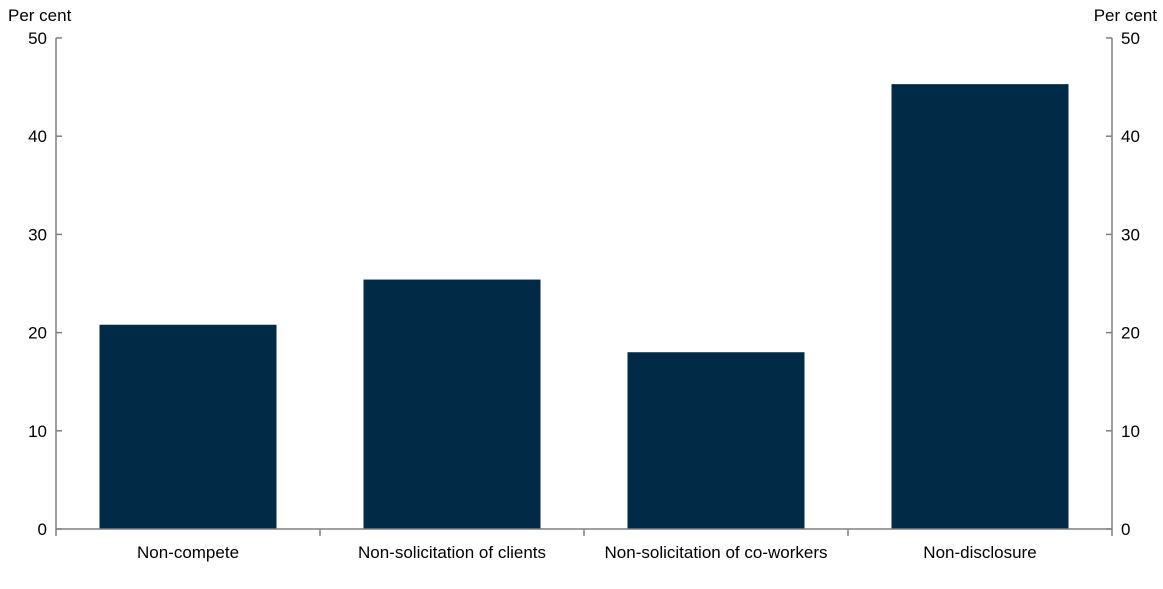  I want to click on right-y-tick-label: 20, so click(1130, 333).